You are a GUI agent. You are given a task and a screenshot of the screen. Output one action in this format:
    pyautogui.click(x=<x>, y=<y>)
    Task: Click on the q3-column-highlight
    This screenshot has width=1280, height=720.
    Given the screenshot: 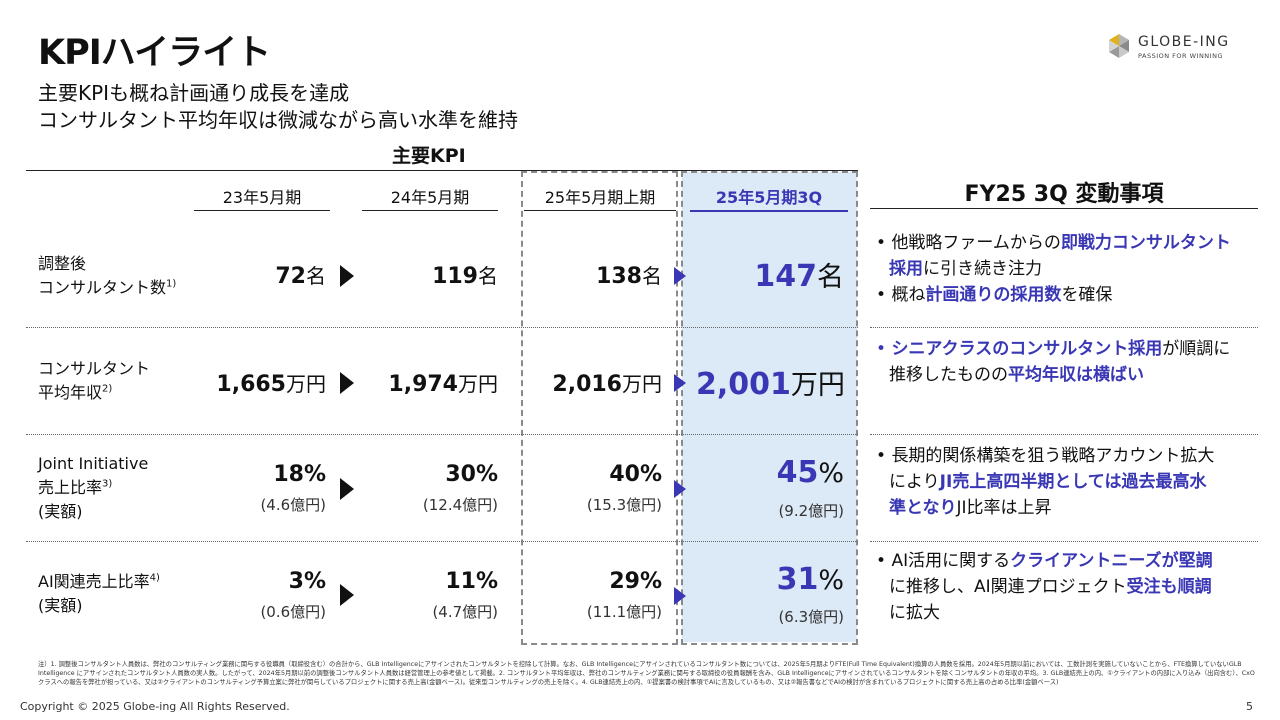 What is the action you would take?
    pyautogui.click(x=769, y=407)
    